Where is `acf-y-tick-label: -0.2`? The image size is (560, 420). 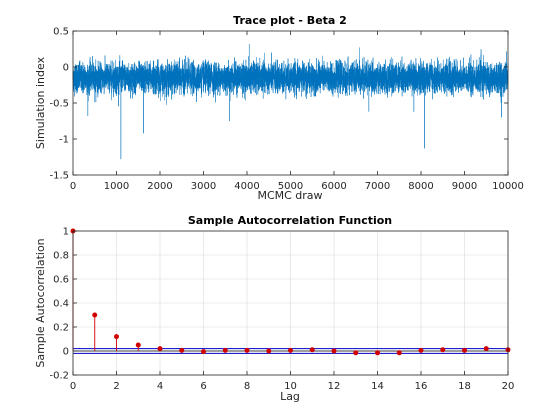
acf-y-tick-label: -0.2 is located at coordinates (59, 376).